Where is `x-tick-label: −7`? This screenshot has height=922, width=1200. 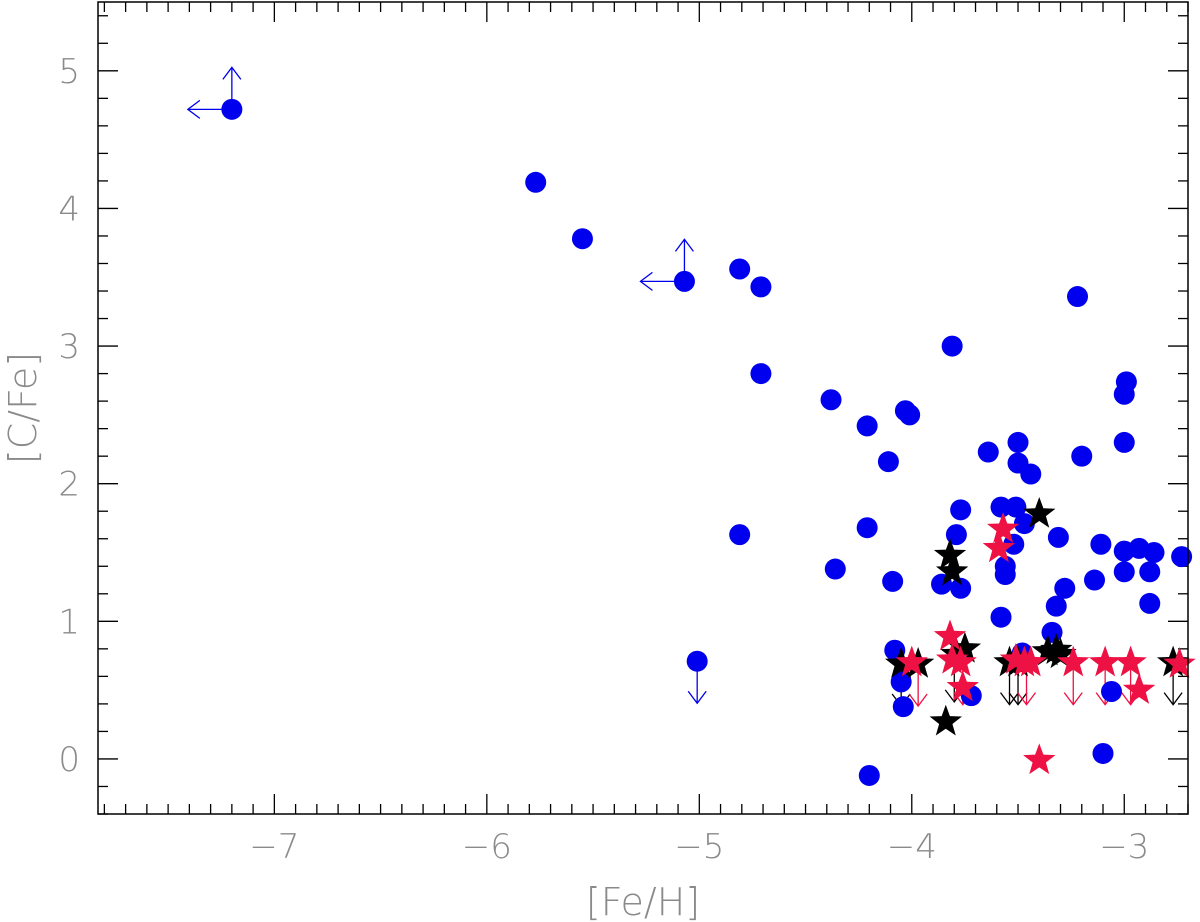
x-tick-label: −7 is located at coordinates (274, 847).